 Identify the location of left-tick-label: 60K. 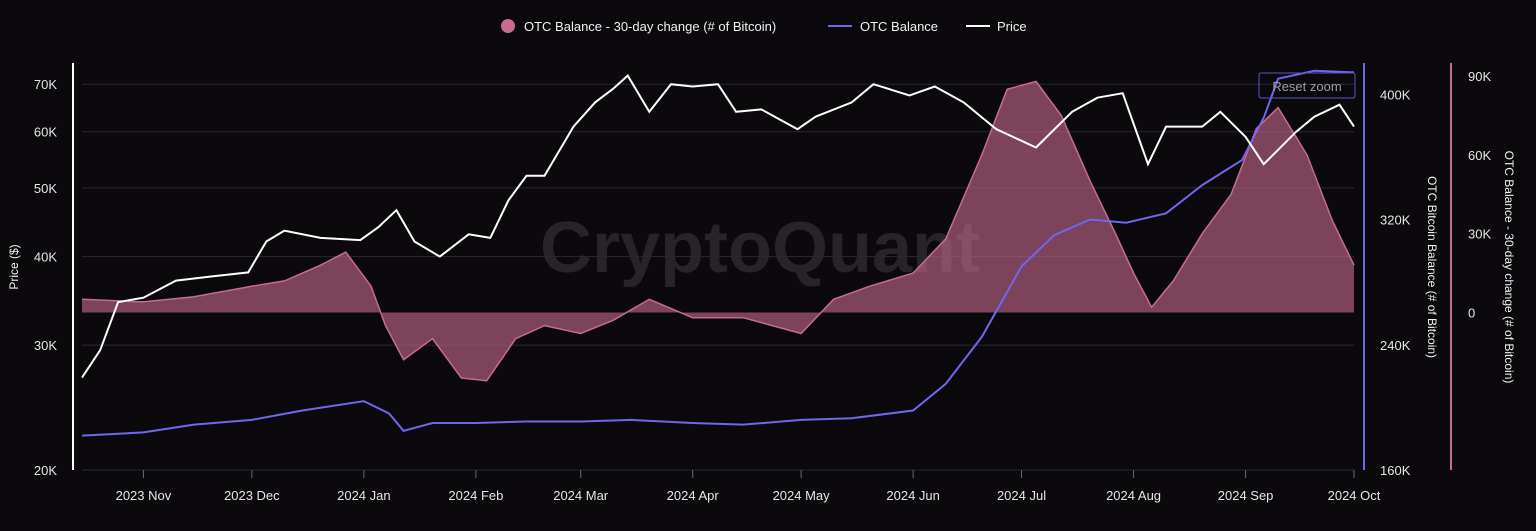
(45, 132).